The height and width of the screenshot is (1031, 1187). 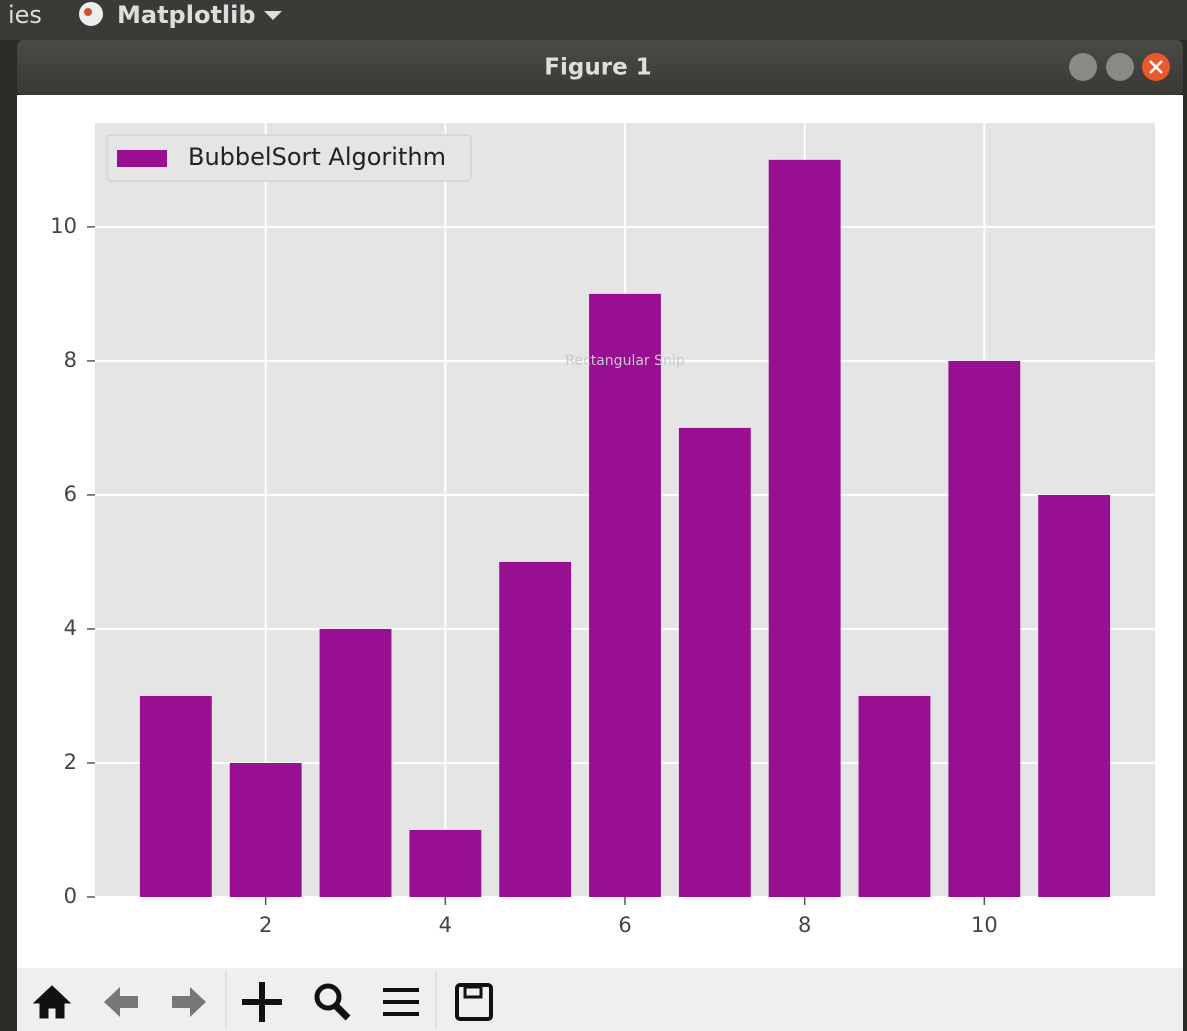 What do you see at coordinates (70, 628) in the screenshot?
I see `y-tick-label: 4` at bounding box center [70, 628].